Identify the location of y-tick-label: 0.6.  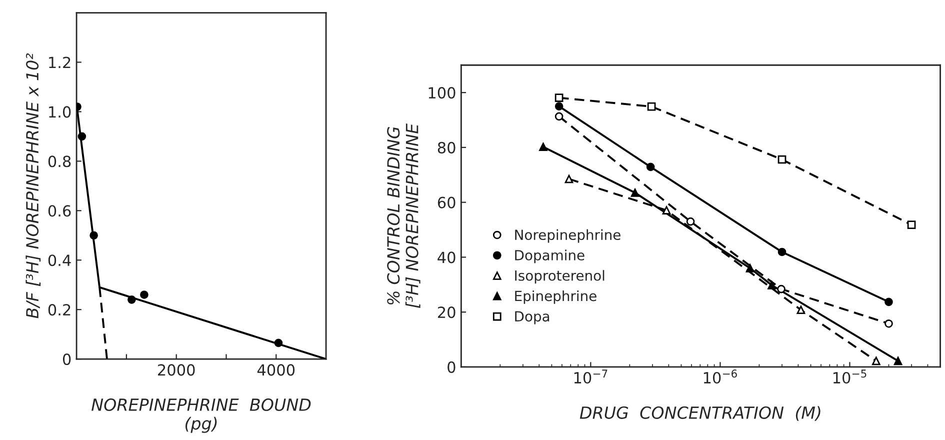
(59, 211).